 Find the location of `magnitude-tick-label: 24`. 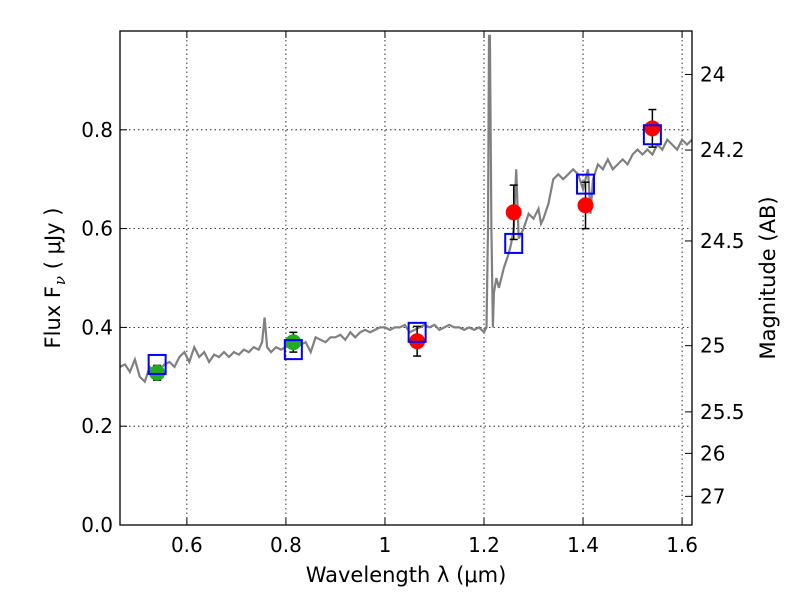

magnitude-tick-label: 24 is located at coordinates (712, 74).